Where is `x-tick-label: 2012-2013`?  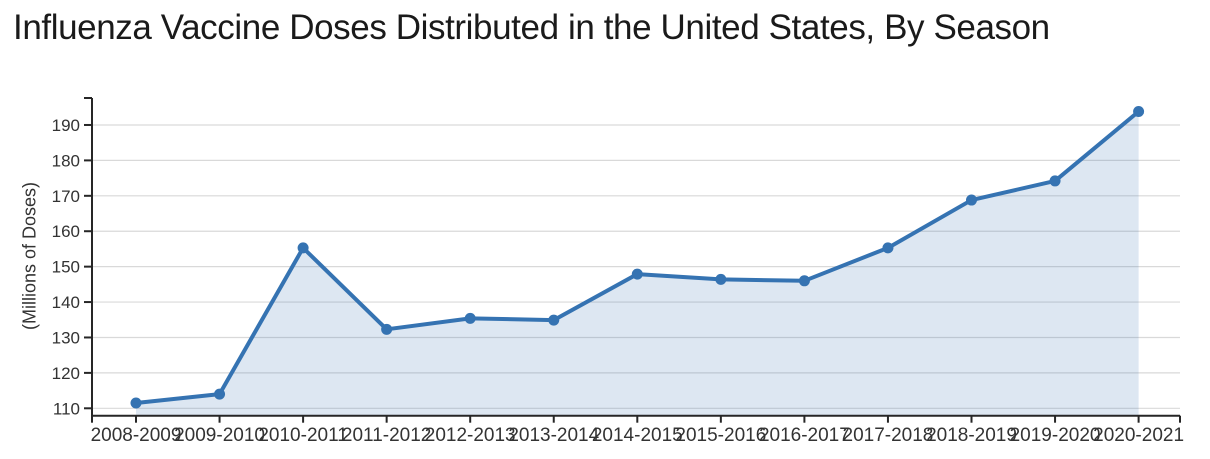
x-tick-label: 2012-2013 is located at coordinates (470, 435).